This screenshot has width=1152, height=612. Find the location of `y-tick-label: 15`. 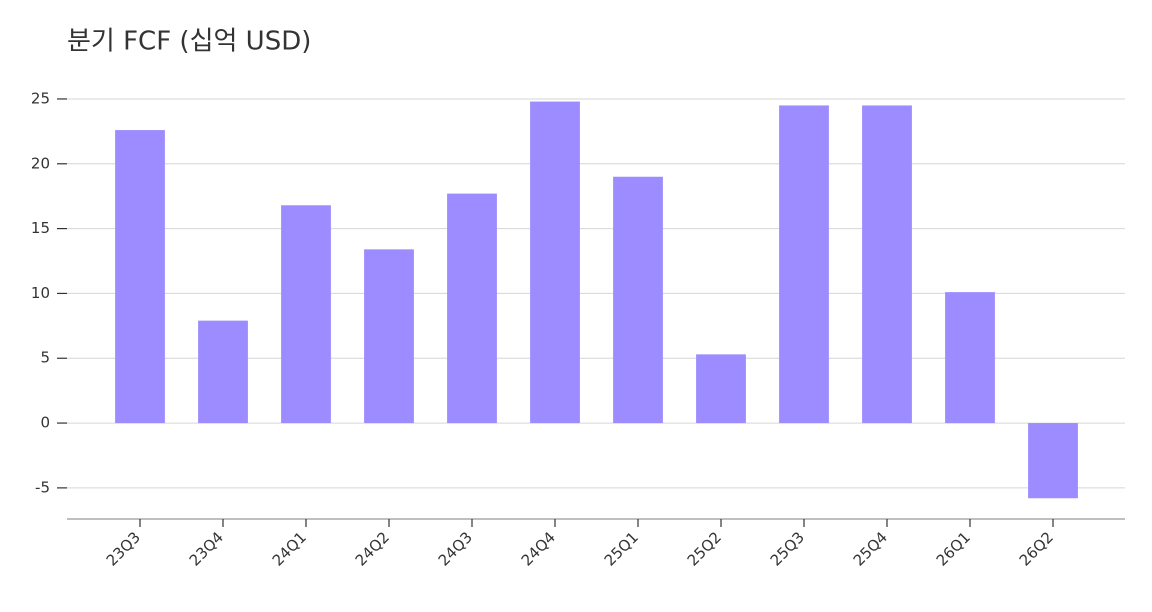

y-tick-label: 15 is located at coordinates (40, 228).